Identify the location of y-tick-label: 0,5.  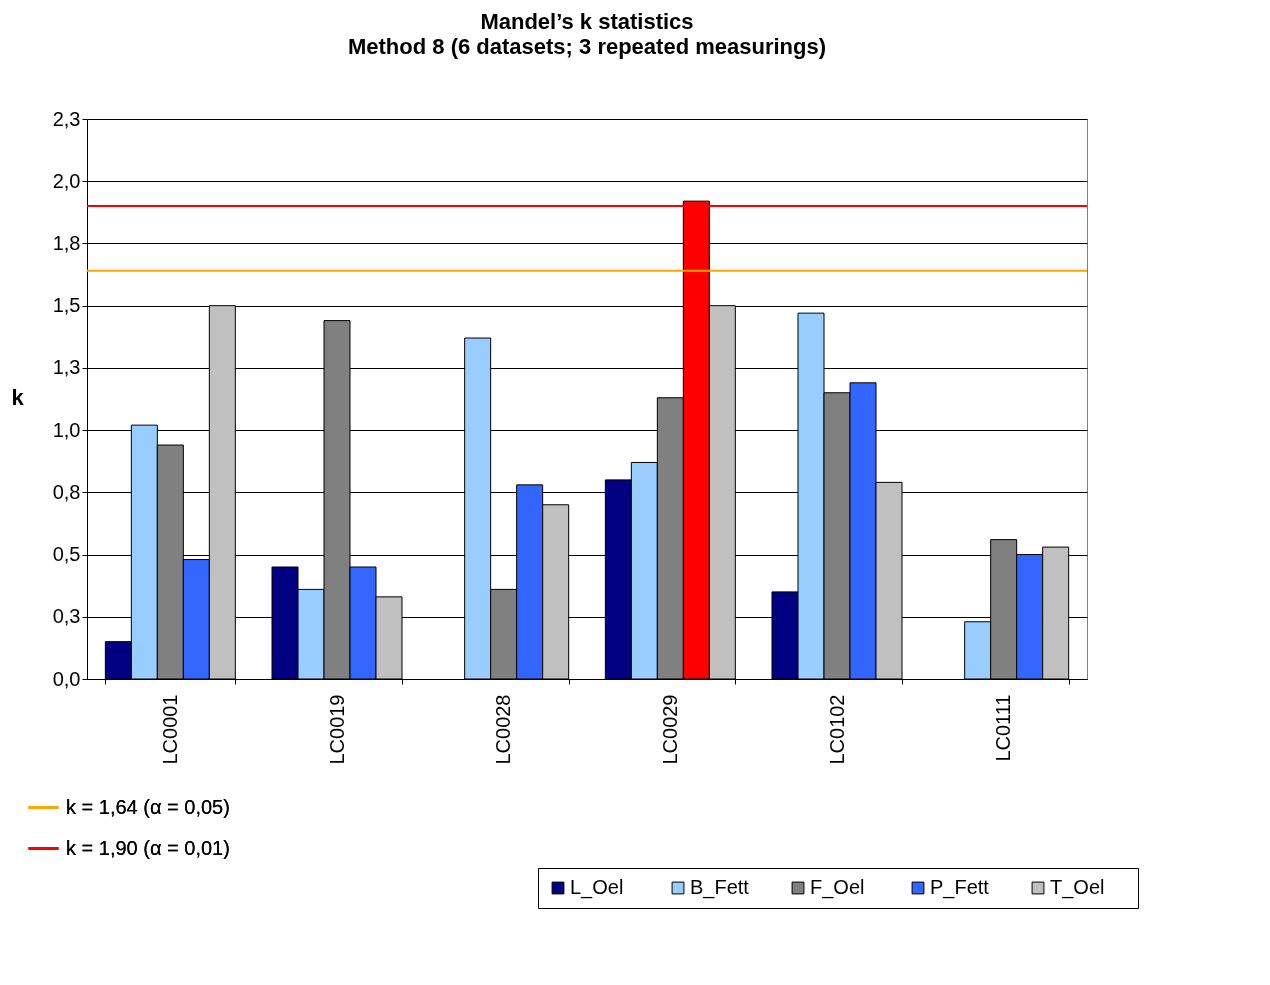
(66, 554).